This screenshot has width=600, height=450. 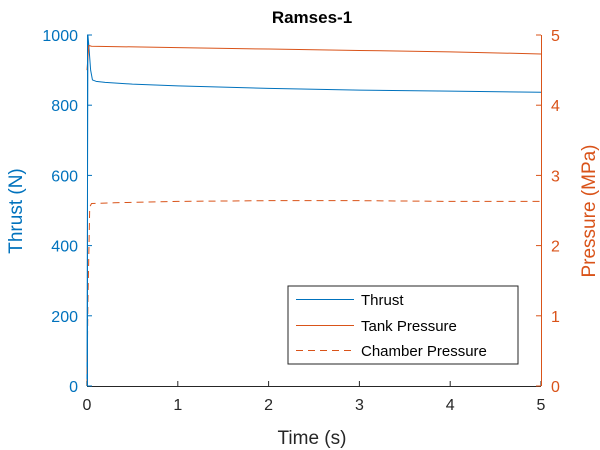 I want to click on y-axis-right: 0 1 2 3 4 5, so click(x=548, y=212).